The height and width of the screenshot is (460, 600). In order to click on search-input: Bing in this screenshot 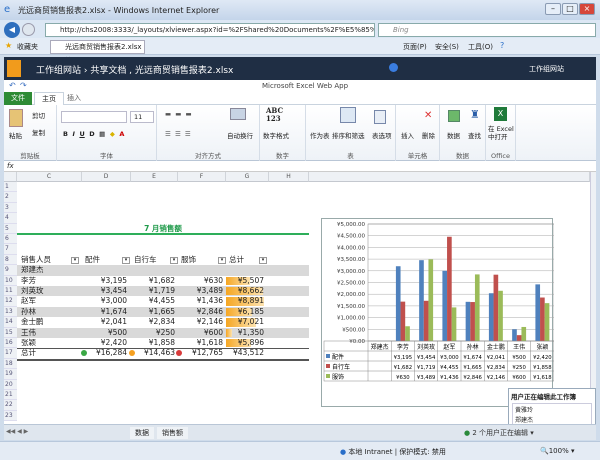, I will do `click(487, 30)`.